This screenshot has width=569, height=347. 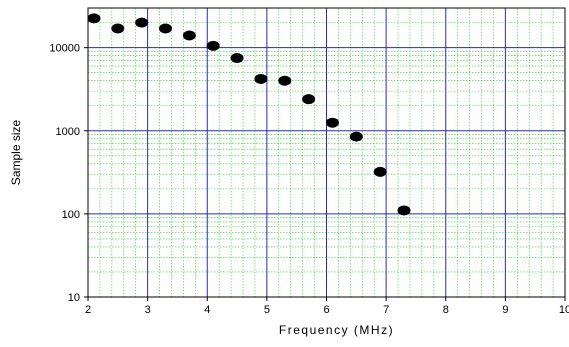 I want to click on x-tick-labels: 2 3 4 5 6 7 8 9 10, so click(x=327, y=310).